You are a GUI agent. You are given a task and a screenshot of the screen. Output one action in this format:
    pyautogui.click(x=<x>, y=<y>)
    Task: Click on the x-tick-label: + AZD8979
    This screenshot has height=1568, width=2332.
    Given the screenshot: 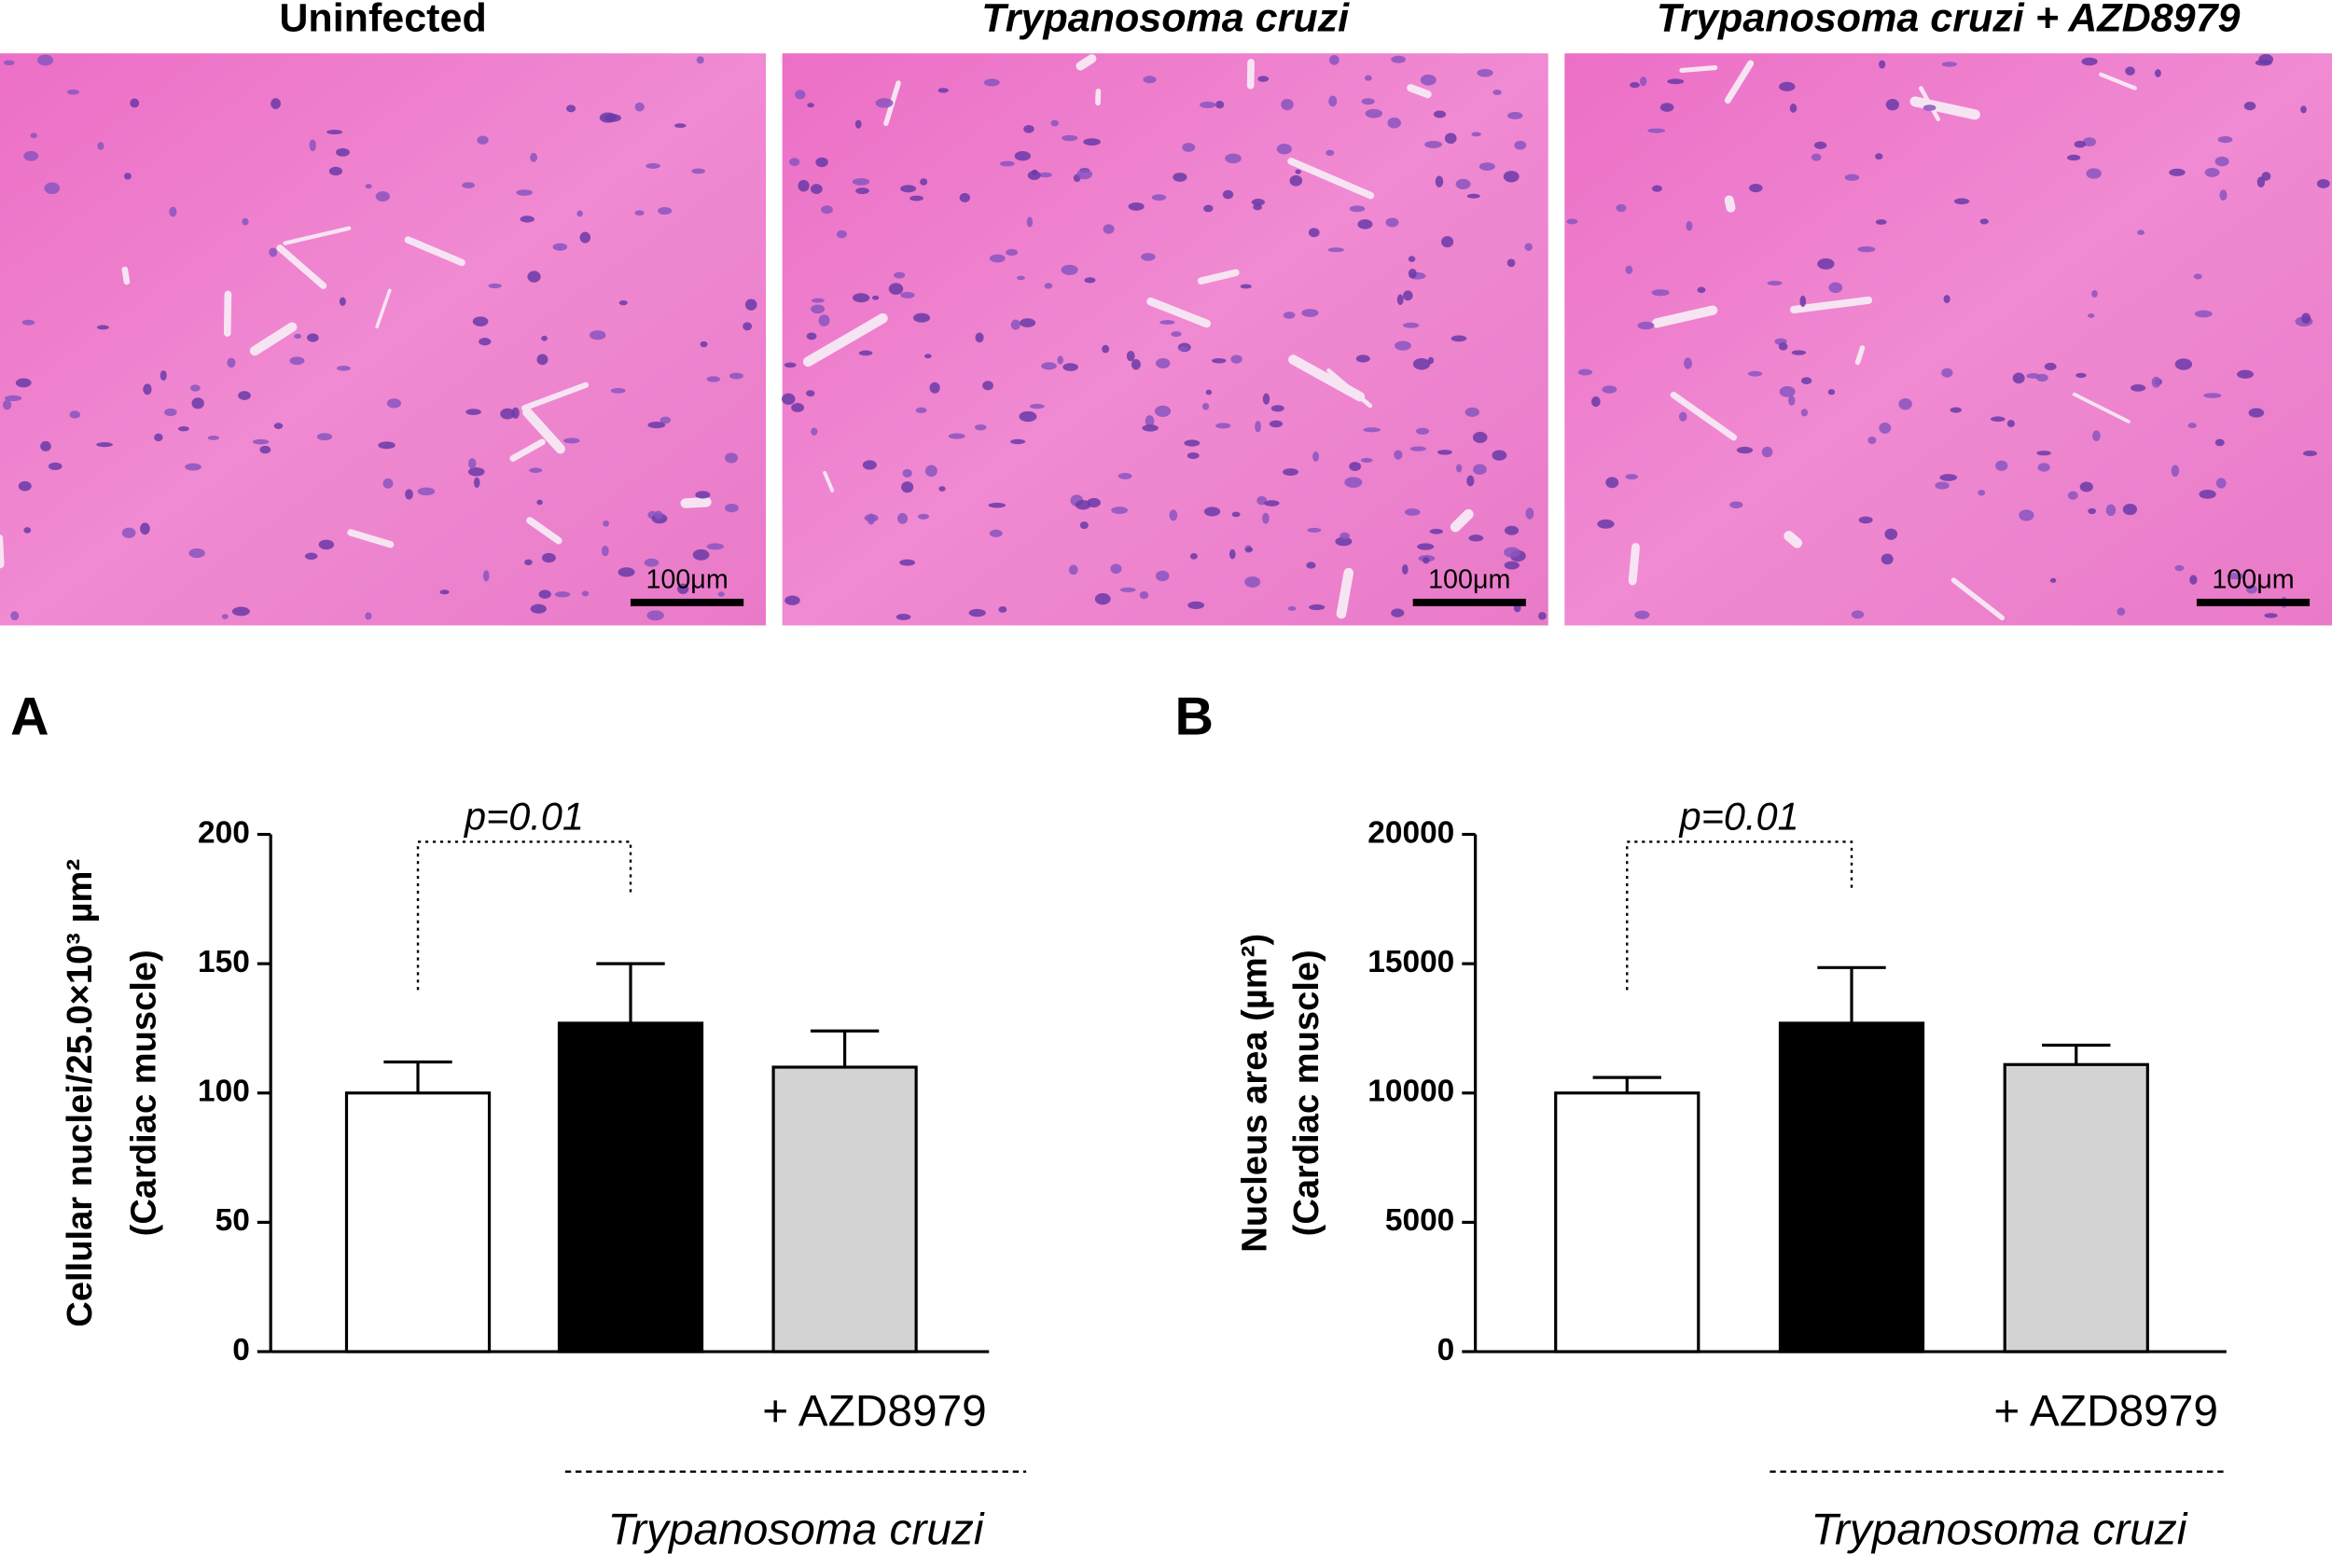 What is the action you would take?
    pyautogui.click(x=874, y=1411)
    